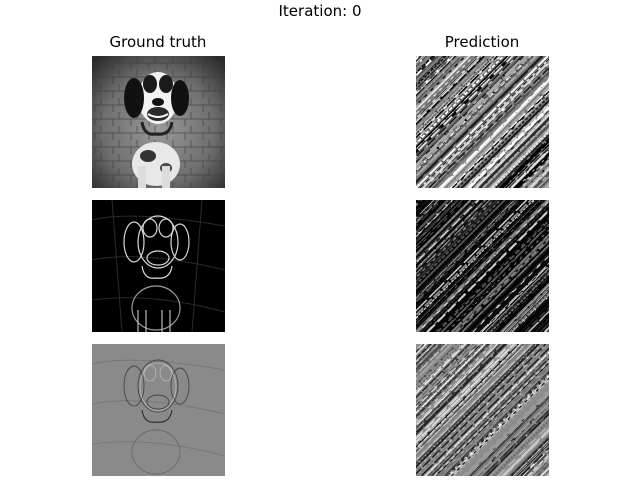 The height and width of the screenshot is (480, 640). What do you see at coordinates (158, 42) in the screenshot?
I see `ground-truth-title: Ground truth` at bounding box center [158, 42].